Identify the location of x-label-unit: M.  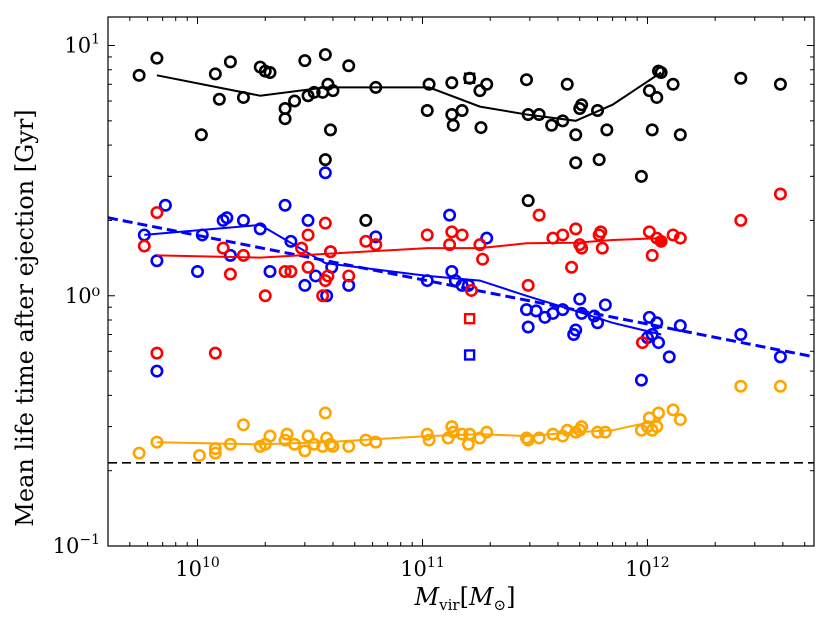
(481, 597).